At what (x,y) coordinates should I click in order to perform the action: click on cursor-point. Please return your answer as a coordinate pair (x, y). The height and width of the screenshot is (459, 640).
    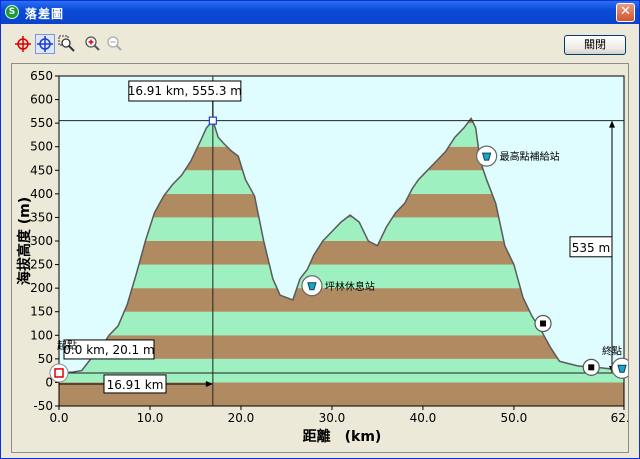
    Looking at the image, I should click on (212, 120).